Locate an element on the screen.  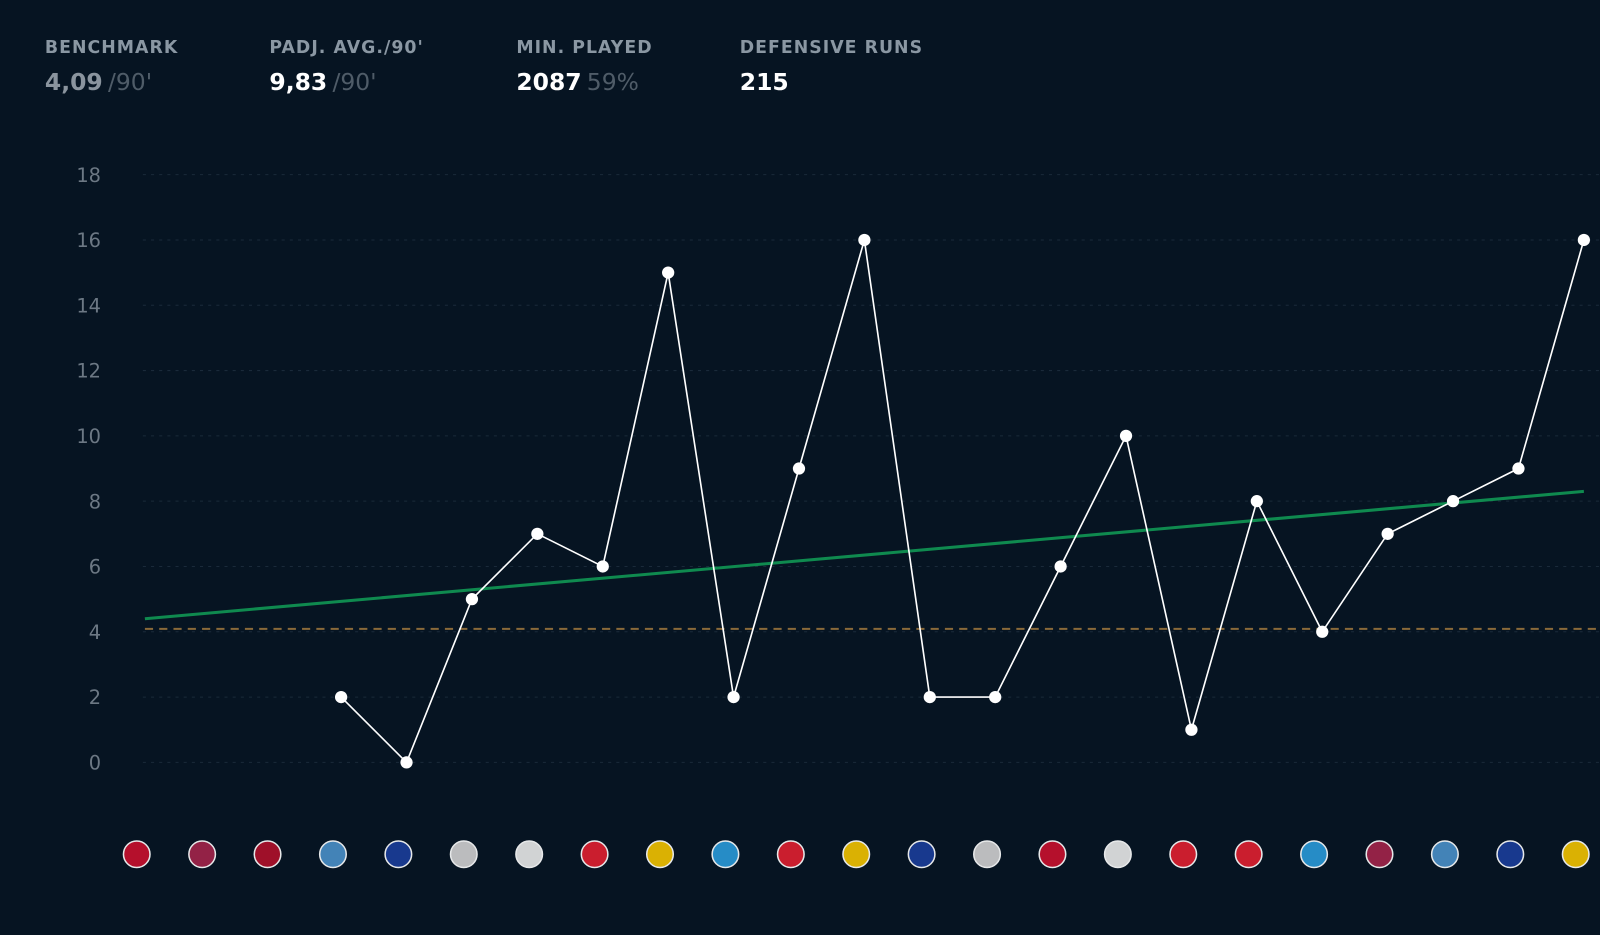
stat-label: MIN. PLAYED is located at coordinates (584, 48).